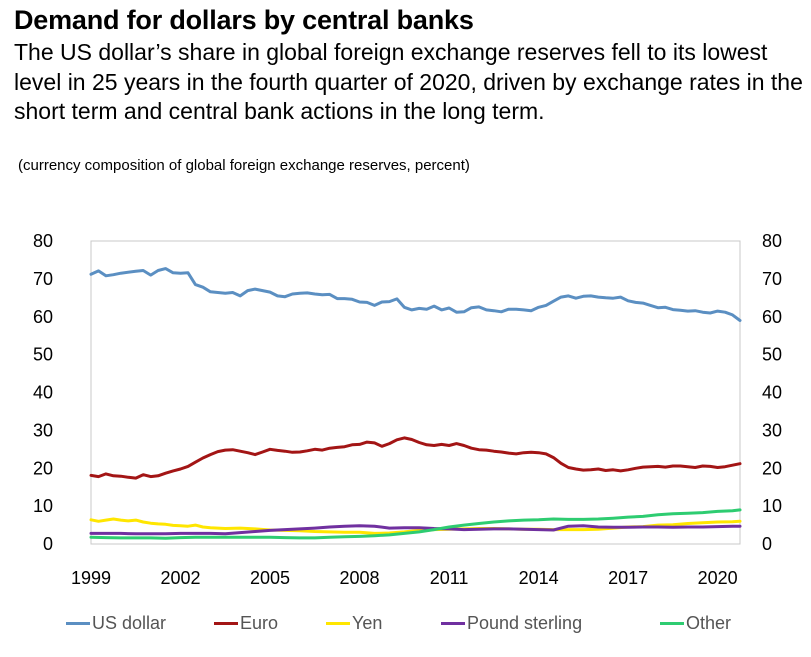 The image size is (811, 657). Describe the element at coordinates (709, 622) in the screenshot. I see `legend-label-other: Other` at that location.